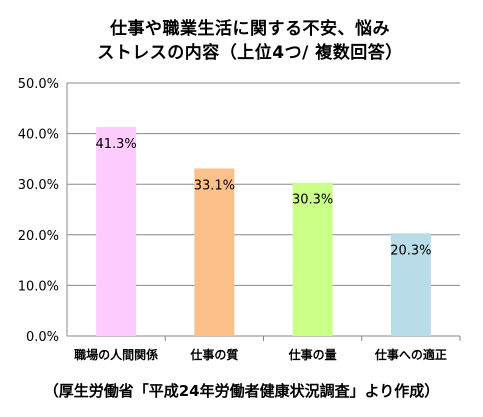 The width and height of the screenshot is (483, 417). What do you see at coordinates (116, 354) in the screenshot?
I see `category-label: 職場の人間関係` at bounding box center [116, 354].